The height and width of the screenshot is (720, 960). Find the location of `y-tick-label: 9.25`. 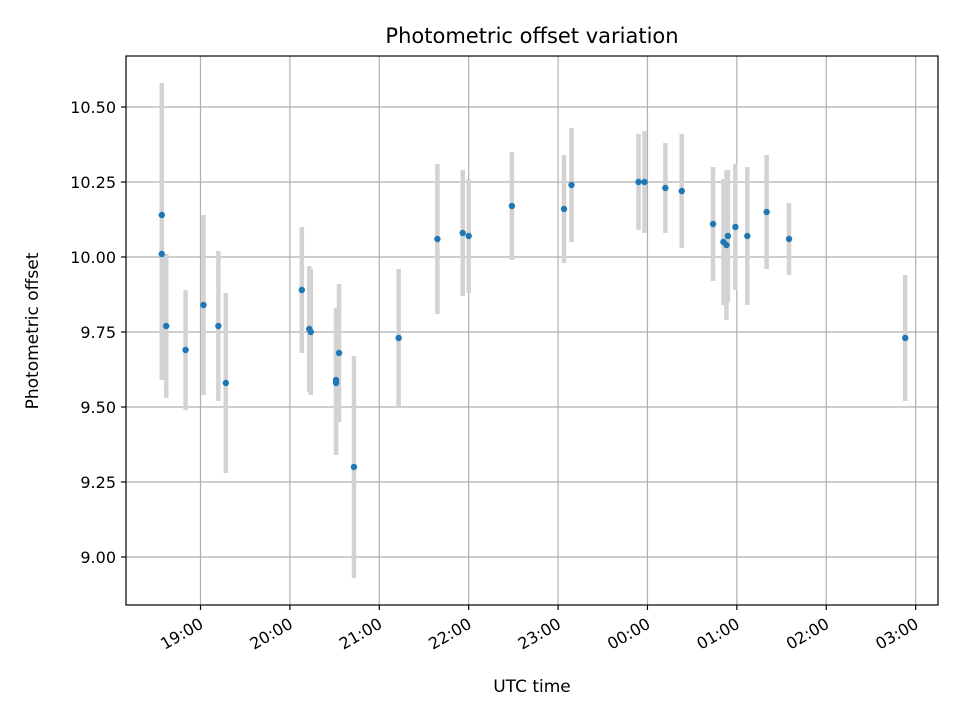

y-tick-label: 9.25 is located at coordinates (98, 482).